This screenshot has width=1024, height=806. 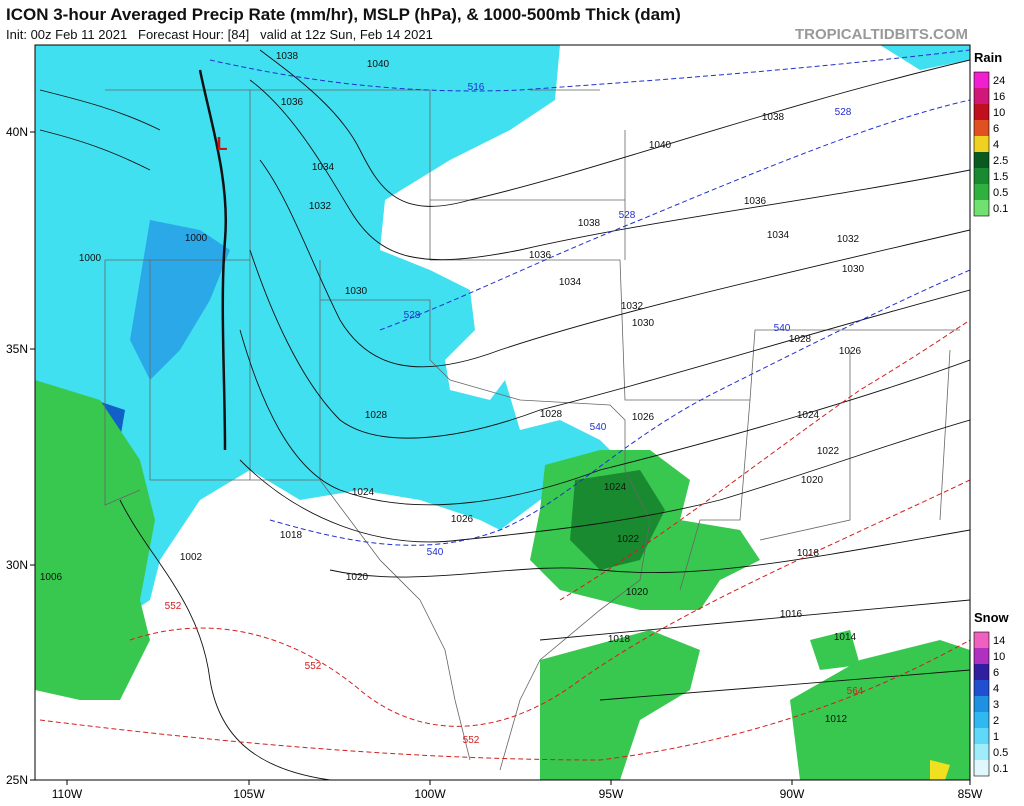 I want to click on isobar-label: 1038, so click(x=589, y=223).